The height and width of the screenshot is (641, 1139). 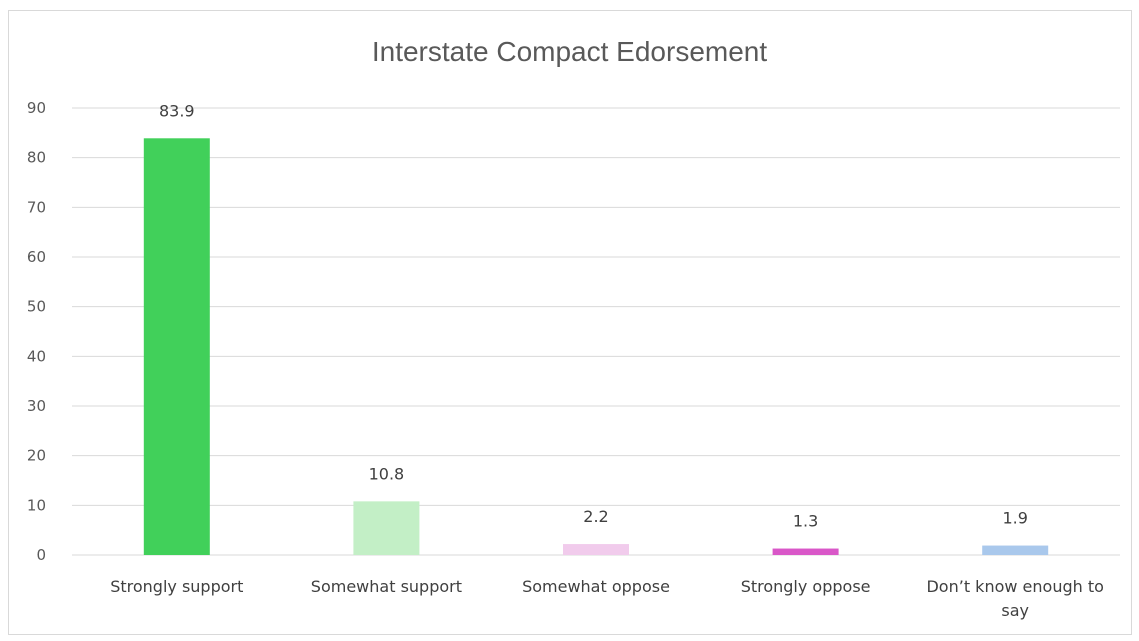 I want to click on y-tick-label: 20, so click(x=36, y=456).